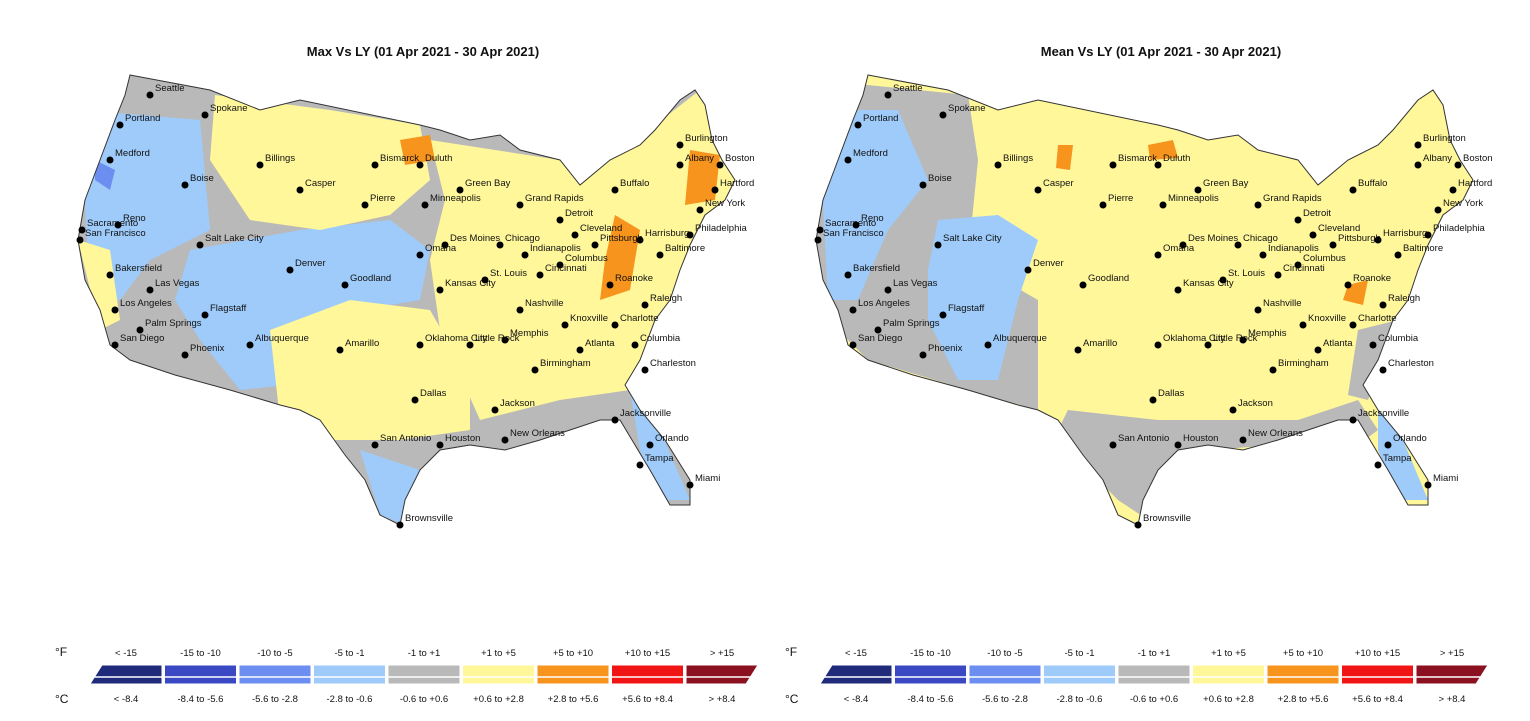 The image size is (1530, 721). What do you see at coordinates (1194, 338) in the screenshot?
I see `city-label: Oklahoma City` at bounding box center [1194, 338].